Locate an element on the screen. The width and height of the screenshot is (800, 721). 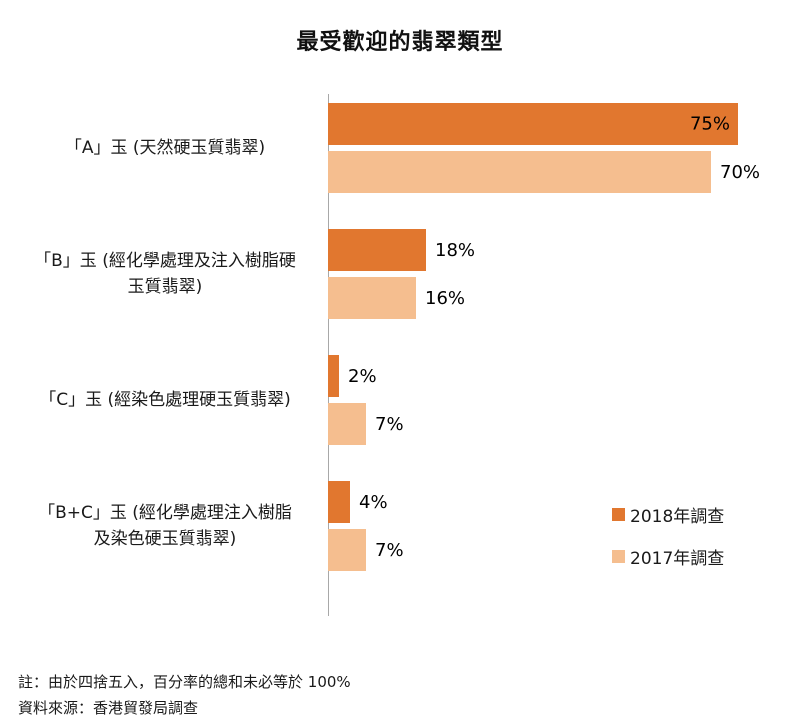
bar-group: 「B」玉 (經化學處理及注入樹脂硬 玉質翡翠) 18% 16% is located at coordinates (400, 274).